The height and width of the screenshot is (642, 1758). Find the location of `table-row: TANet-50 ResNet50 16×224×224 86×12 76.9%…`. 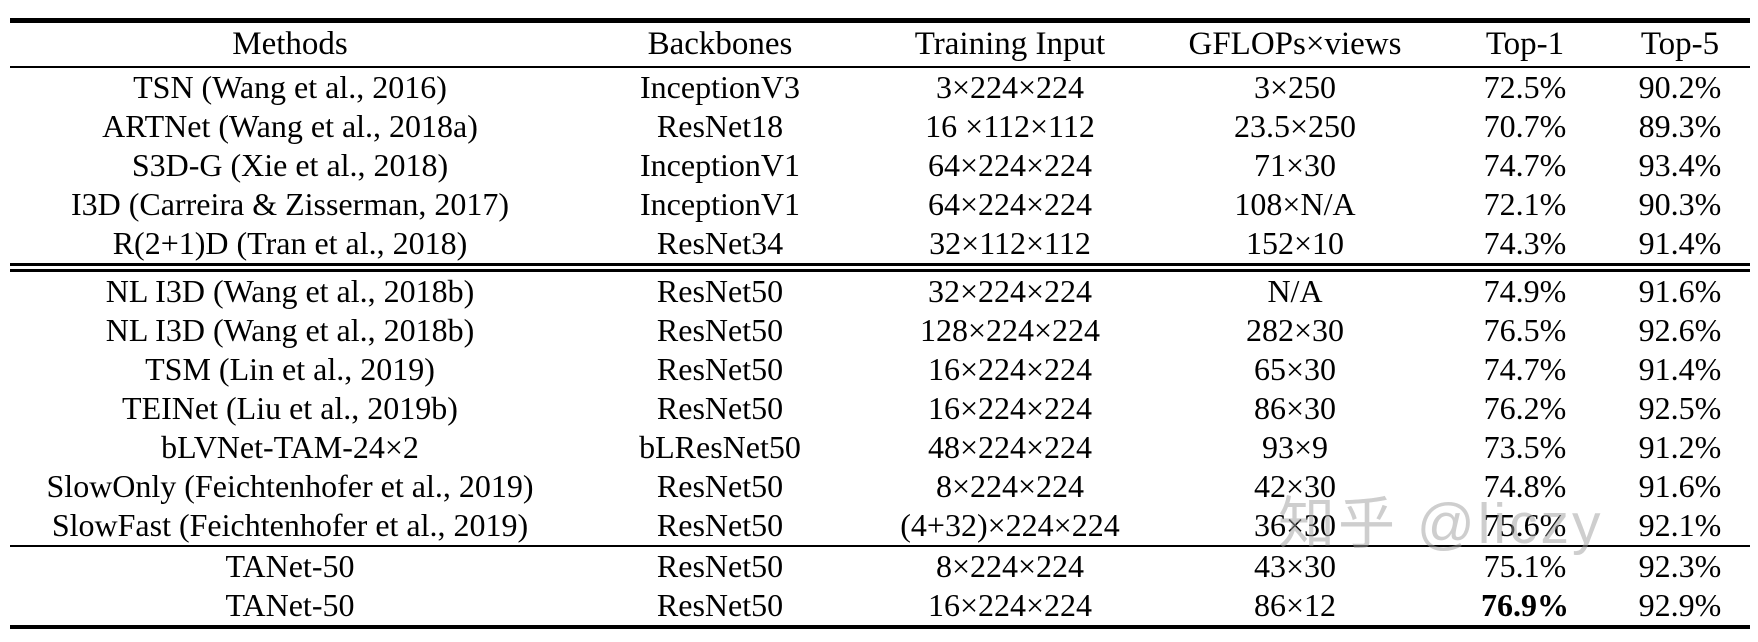

table-row: TANet-50 ResNet50 16×224×224 86×12 76.9%… is located at coordinates (880, 606).